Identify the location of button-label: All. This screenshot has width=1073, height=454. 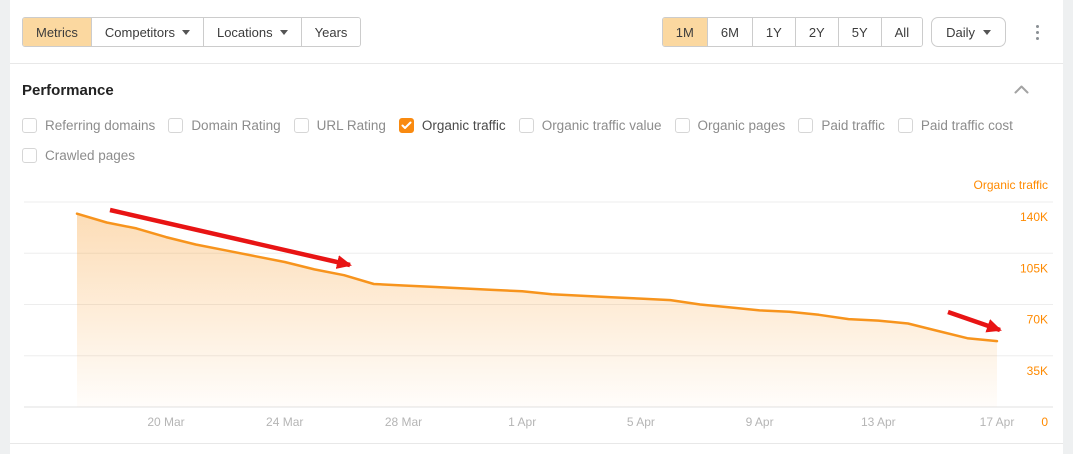
(902, 32).